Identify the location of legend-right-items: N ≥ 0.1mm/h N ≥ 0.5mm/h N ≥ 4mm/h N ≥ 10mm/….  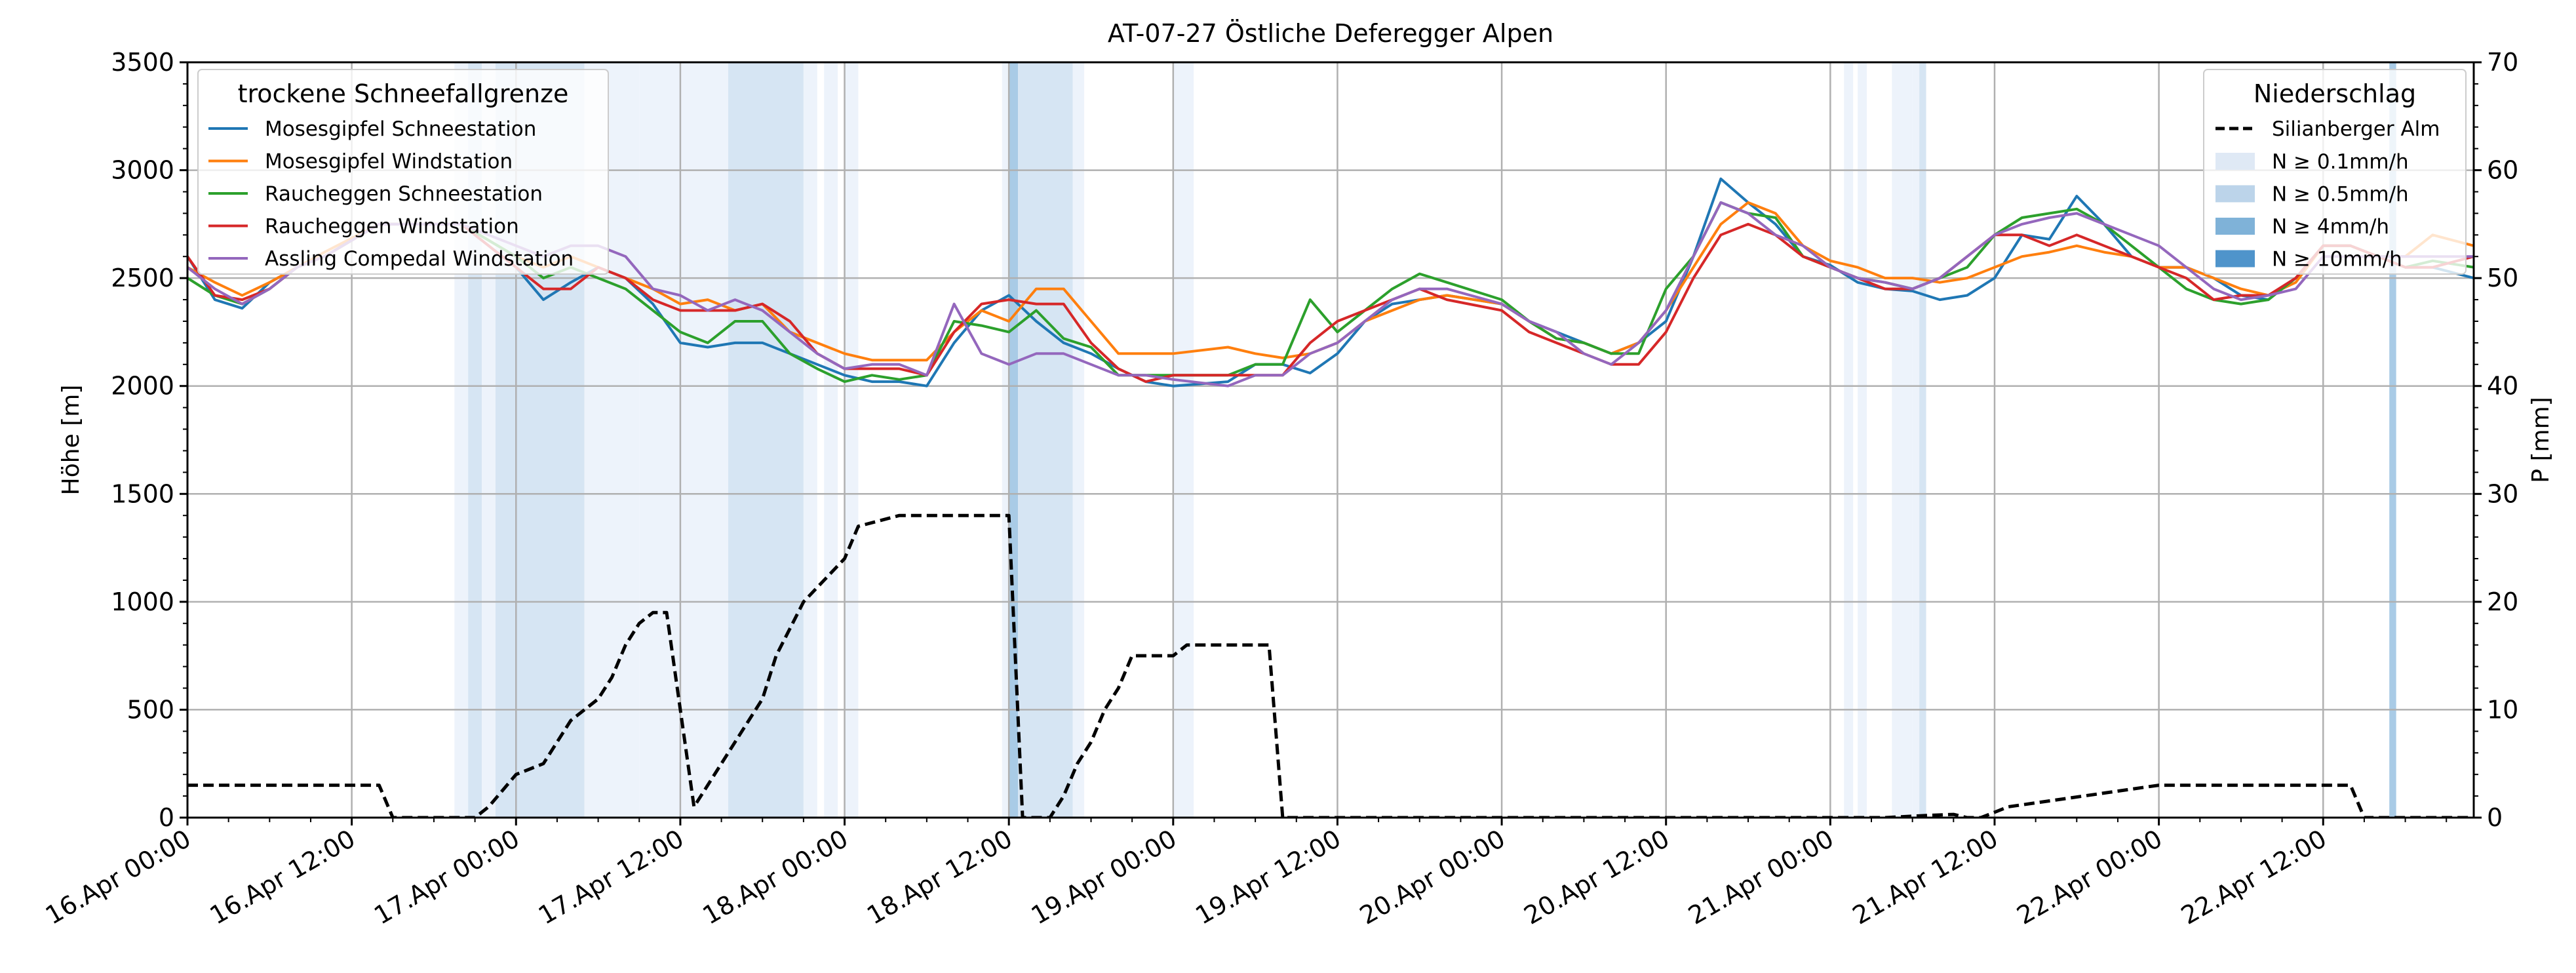
(2312, 210).